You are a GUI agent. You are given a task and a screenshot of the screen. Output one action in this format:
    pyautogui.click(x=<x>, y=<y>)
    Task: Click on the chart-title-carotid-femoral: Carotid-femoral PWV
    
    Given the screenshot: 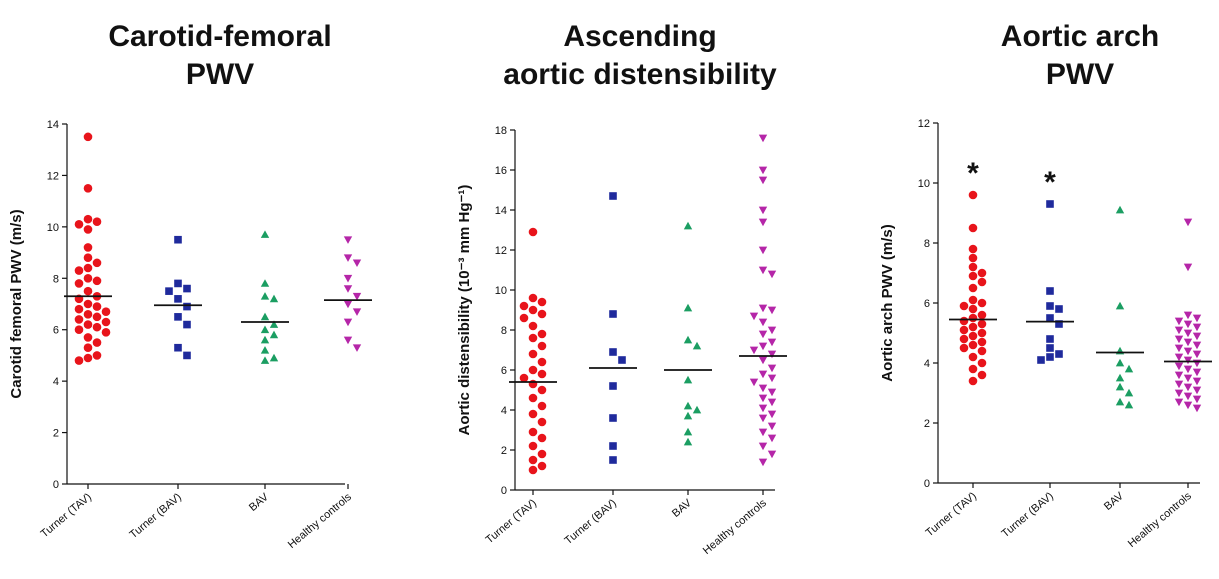 What is the action you would take?
    pyautogui.click(x=220, y=56)
    